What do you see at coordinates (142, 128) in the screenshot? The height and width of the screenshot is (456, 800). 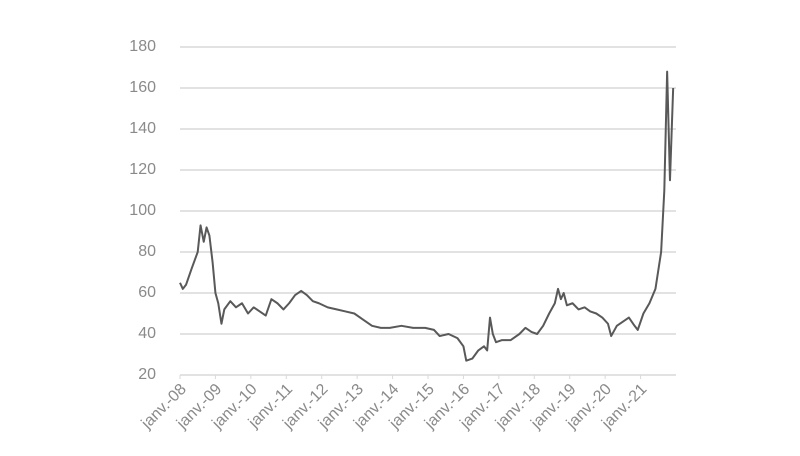 I see `y-tick-label: 140` at bounding box center [142, 128].